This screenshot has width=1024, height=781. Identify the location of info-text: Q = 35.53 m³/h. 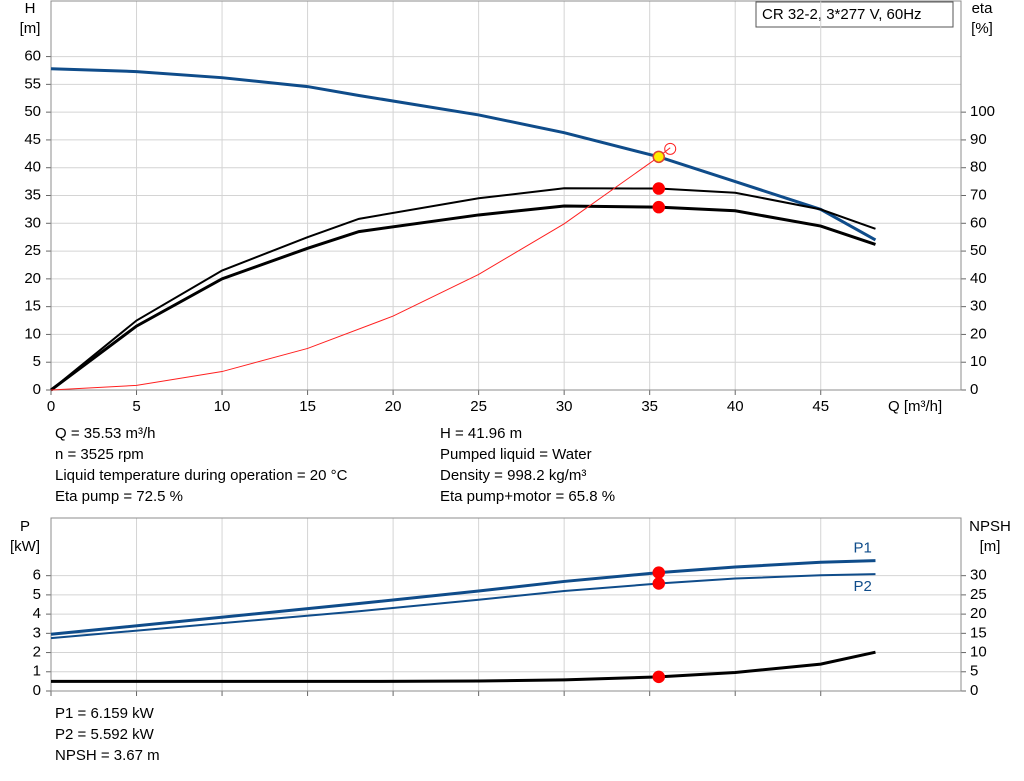
(105, 433).